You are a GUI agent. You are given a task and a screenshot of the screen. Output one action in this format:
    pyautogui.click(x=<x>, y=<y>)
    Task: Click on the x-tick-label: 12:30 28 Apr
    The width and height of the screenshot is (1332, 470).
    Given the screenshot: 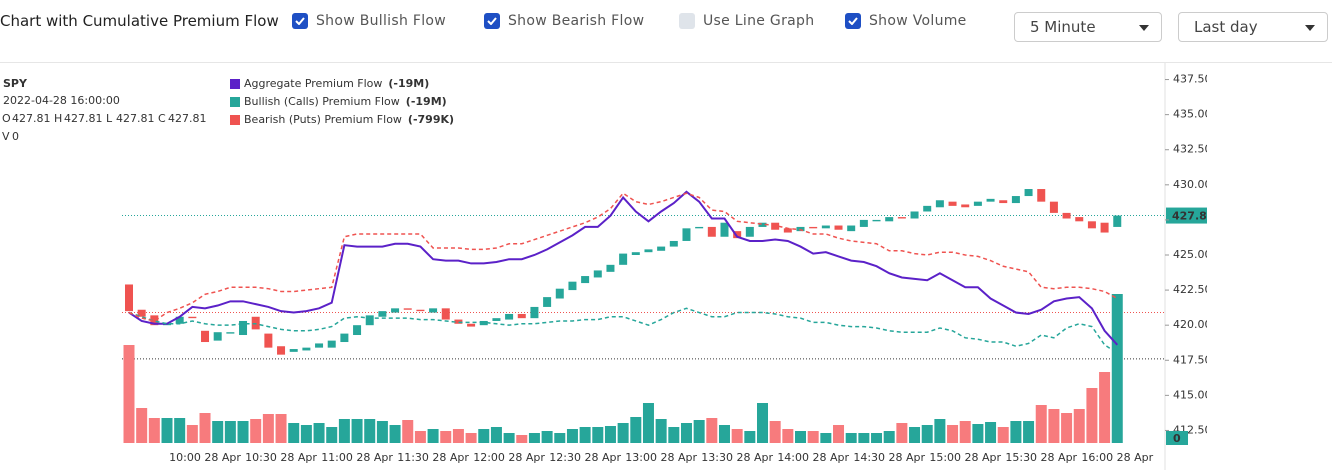 What is the action you would take?
    pyautogui.click(x=585, y=457)
    